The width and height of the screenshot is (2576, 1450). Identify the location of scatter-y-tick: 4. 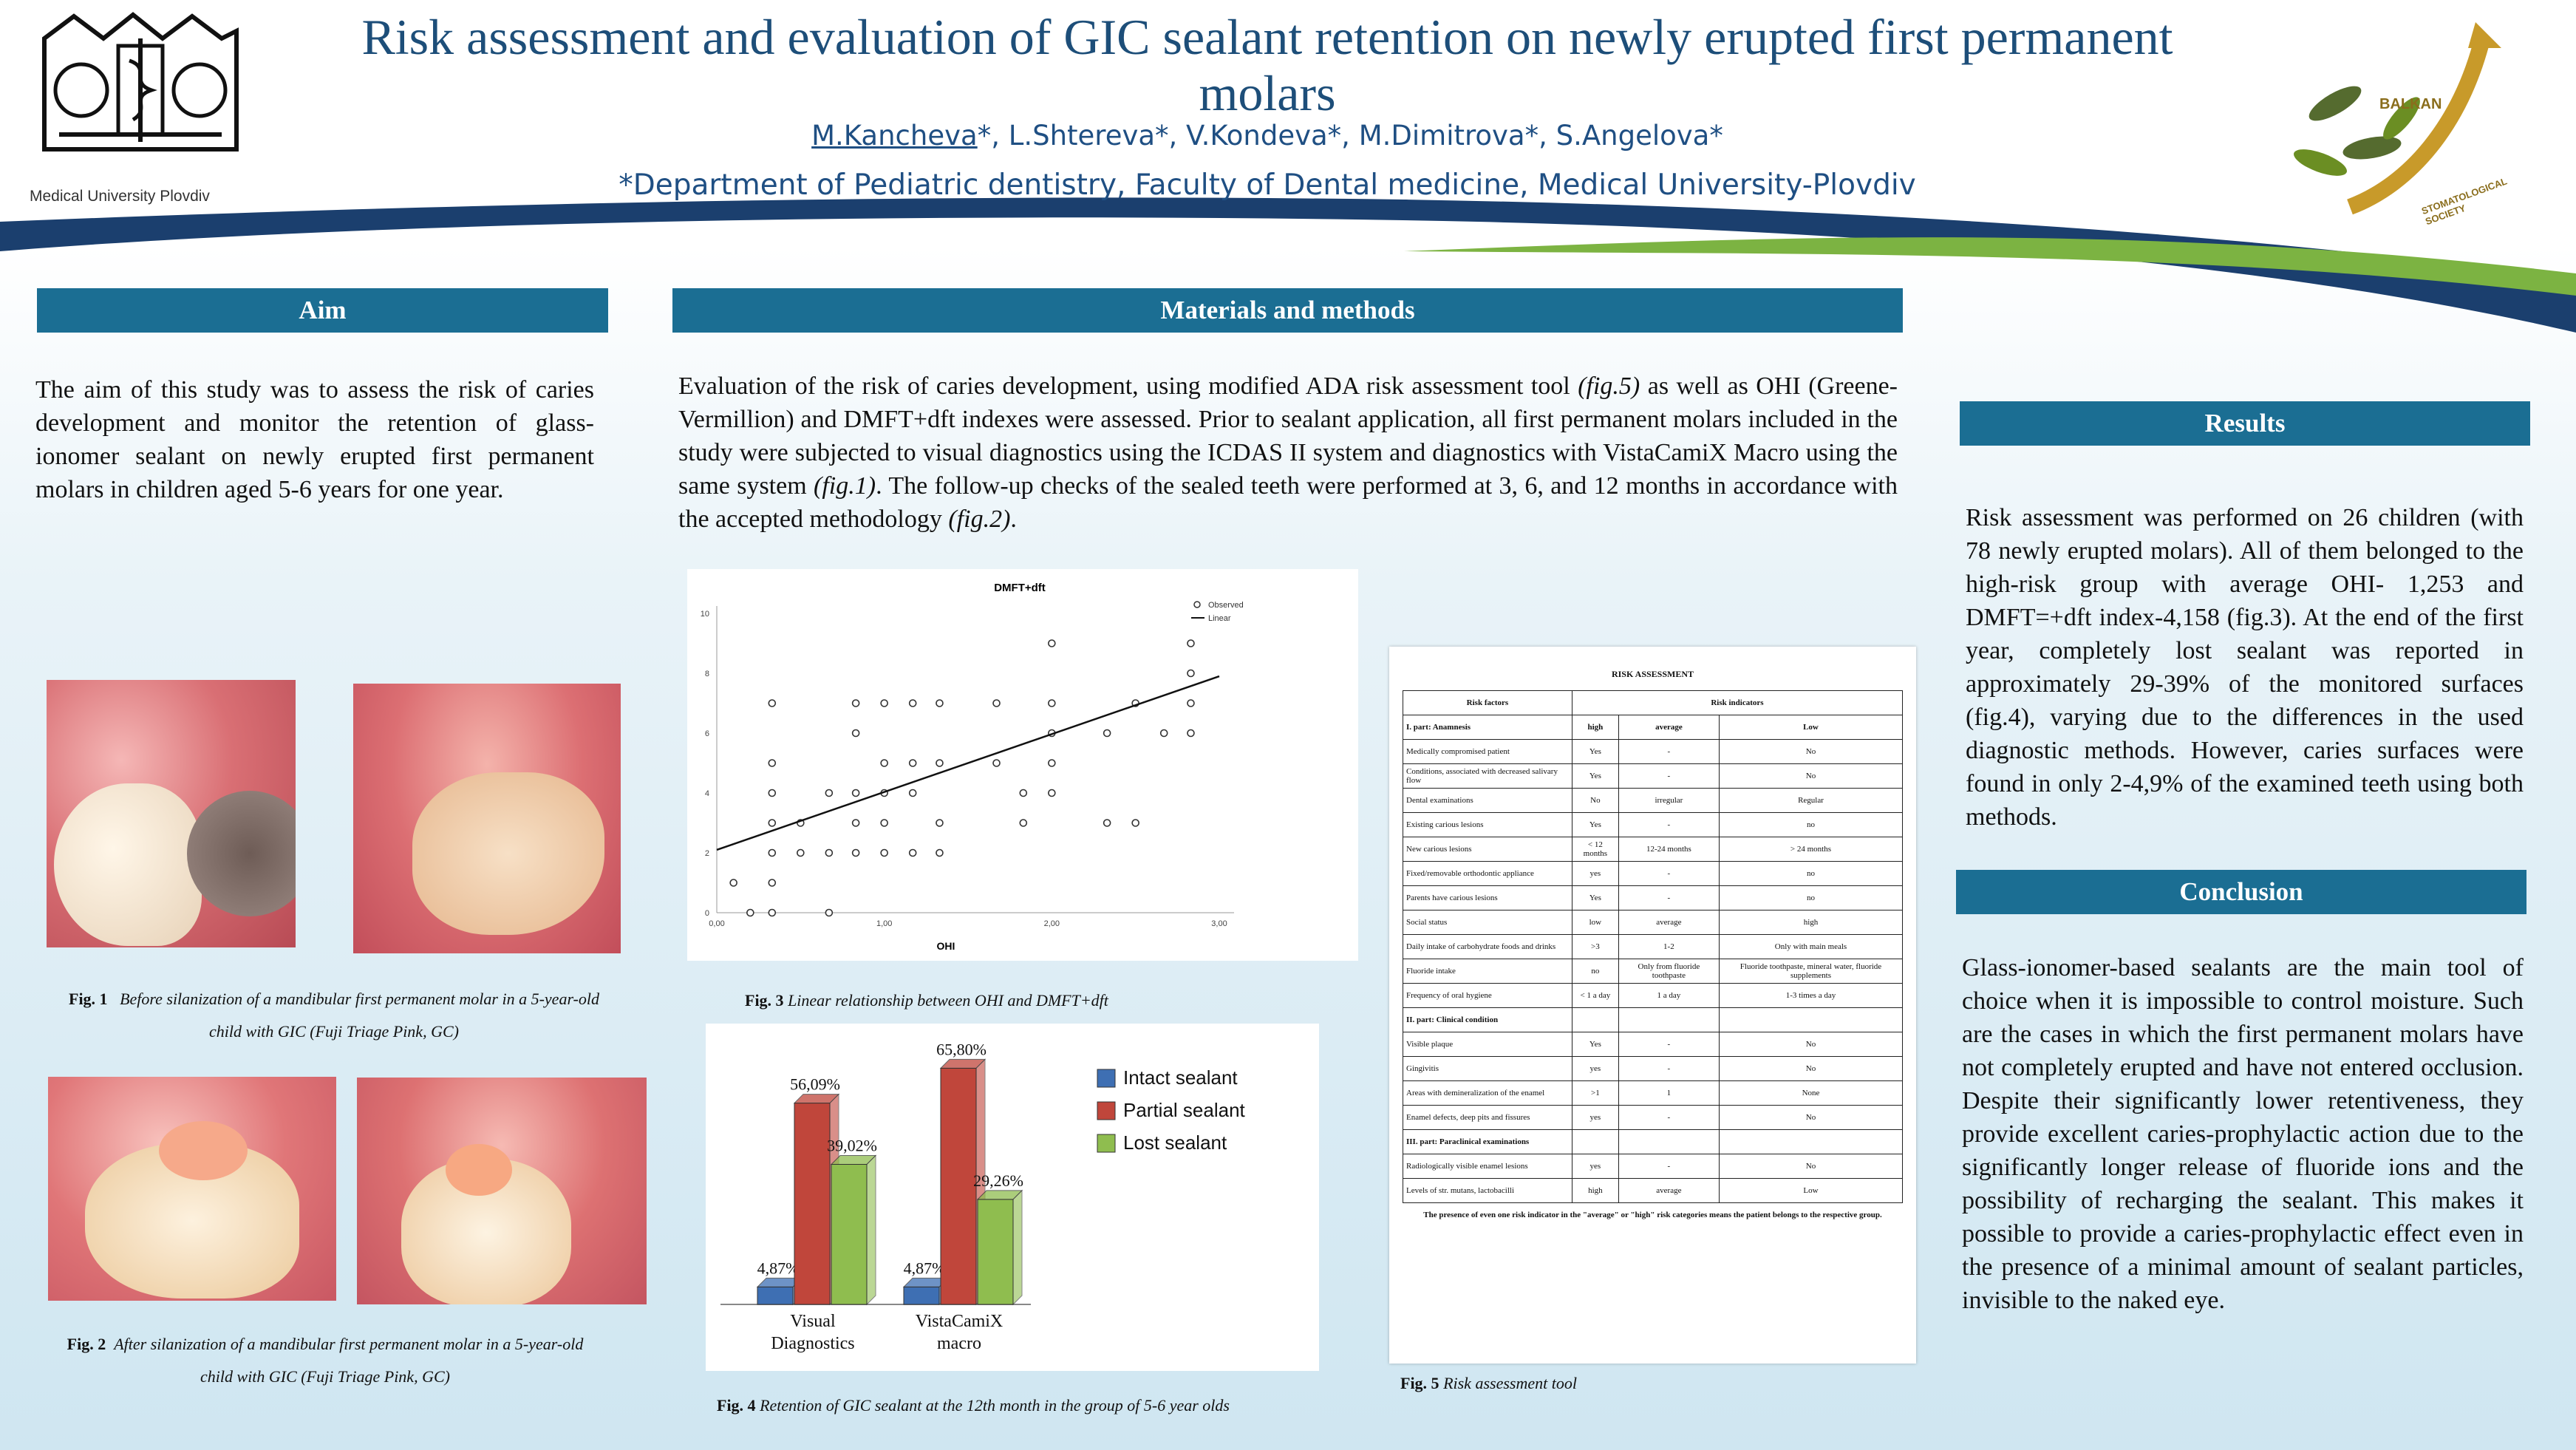
(707, 794).